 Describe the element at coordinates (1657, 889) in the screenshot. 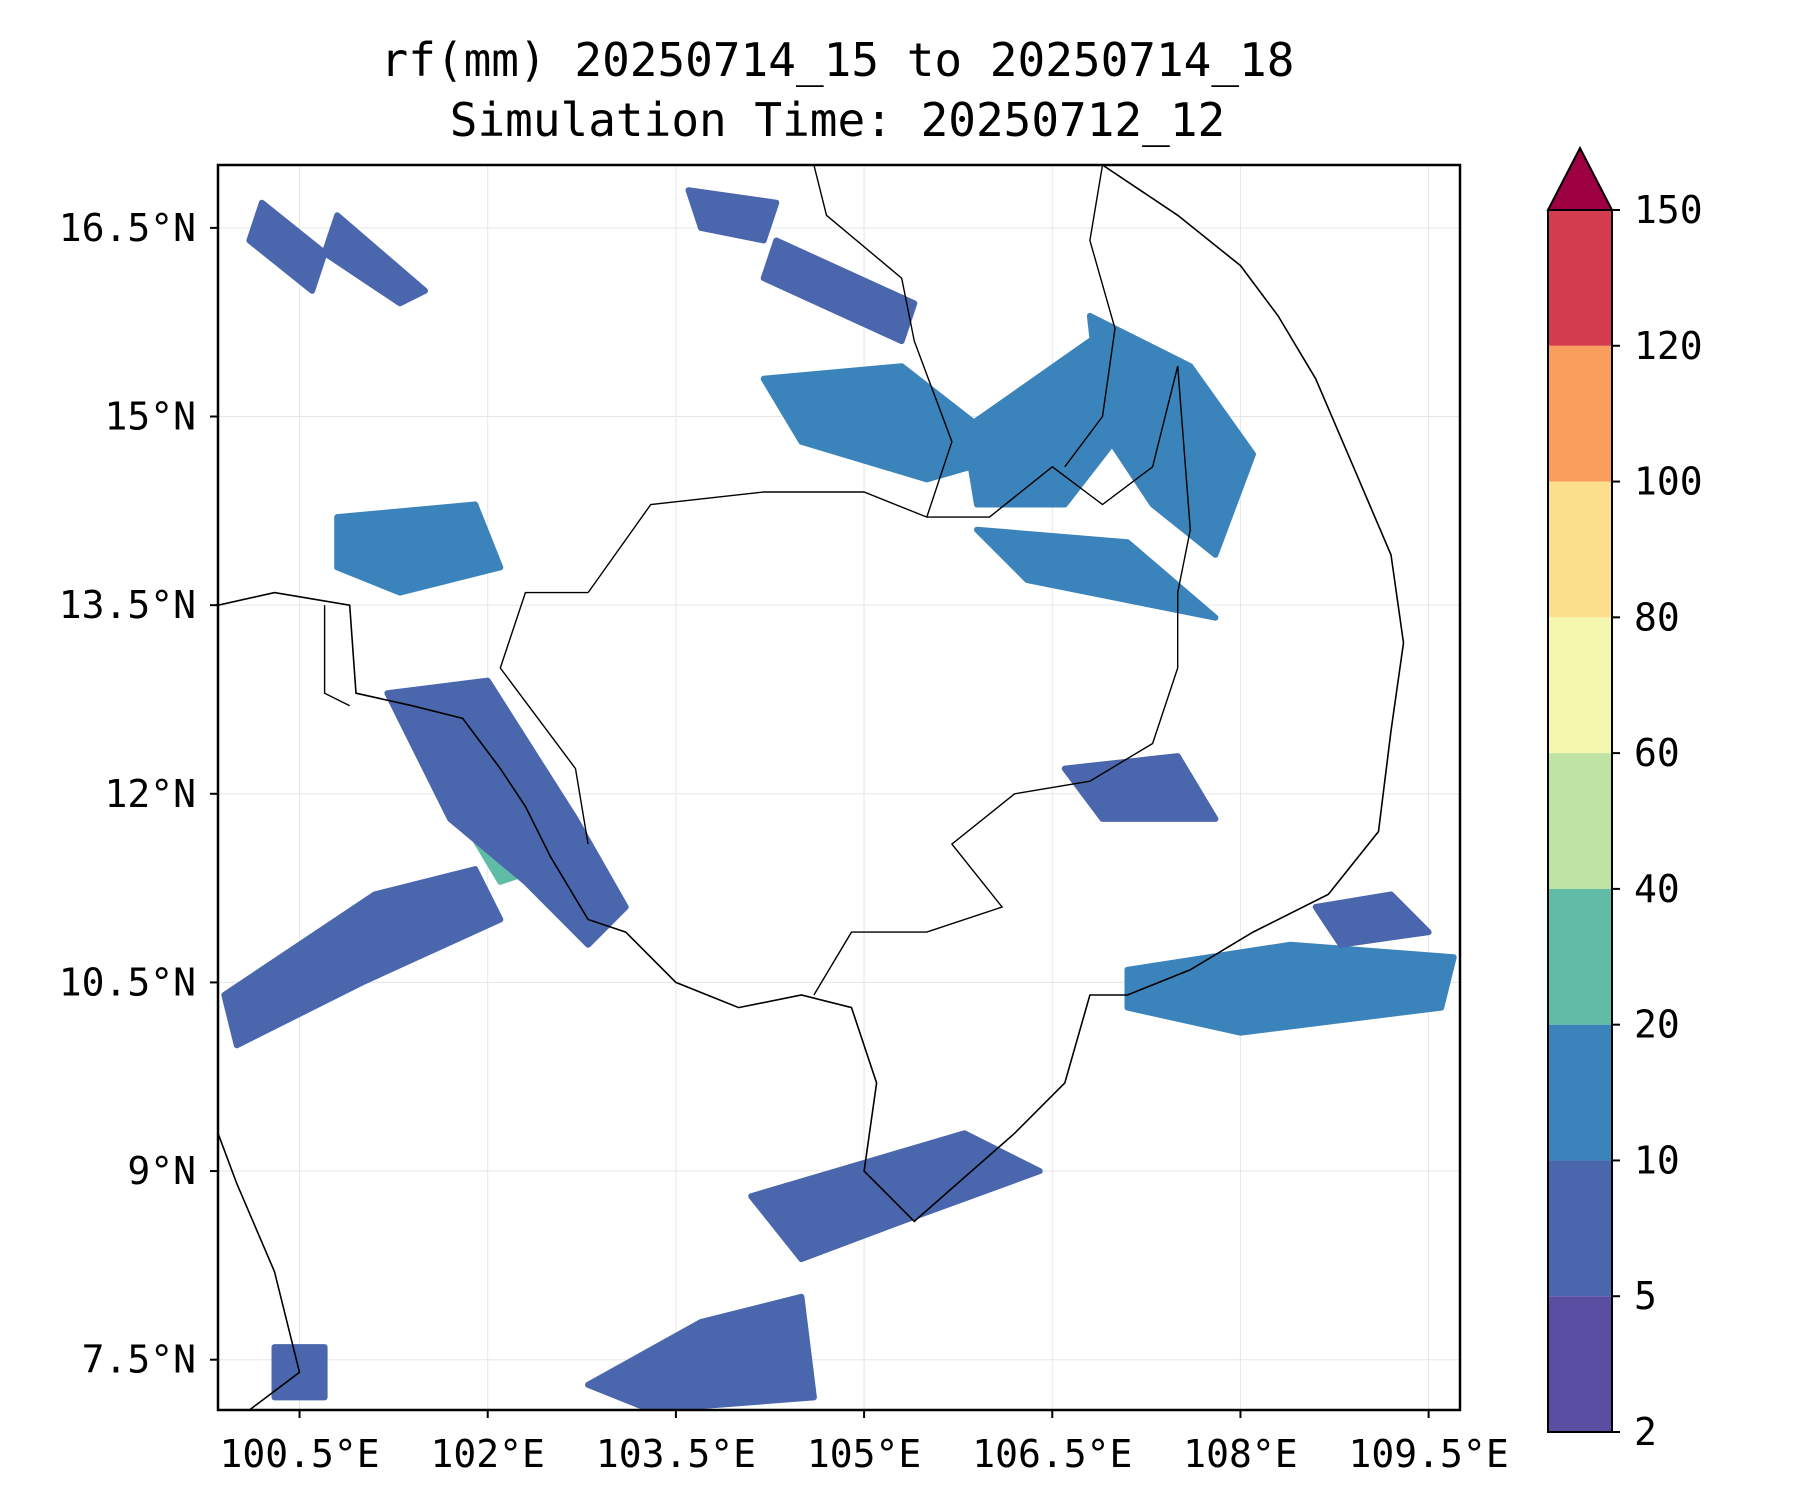

I see `colorbar-tick-label: 40` at that location.